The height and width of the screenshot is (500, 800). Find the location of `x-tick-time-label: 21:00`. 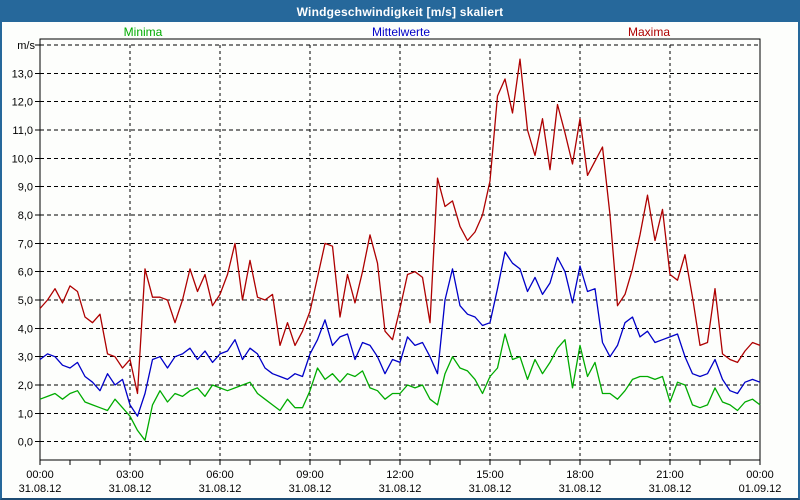

x-tick-time-label: 21:00 is located at coordinates (670, 475).